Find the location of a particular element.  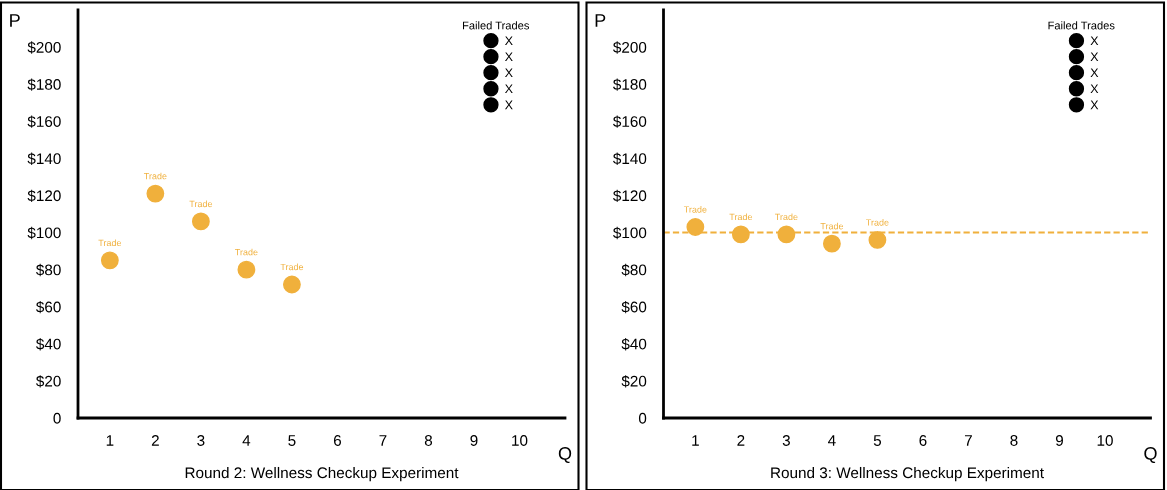

text: Round 2: Wellness Checkup Experiment is located at coordinates (322, 474).